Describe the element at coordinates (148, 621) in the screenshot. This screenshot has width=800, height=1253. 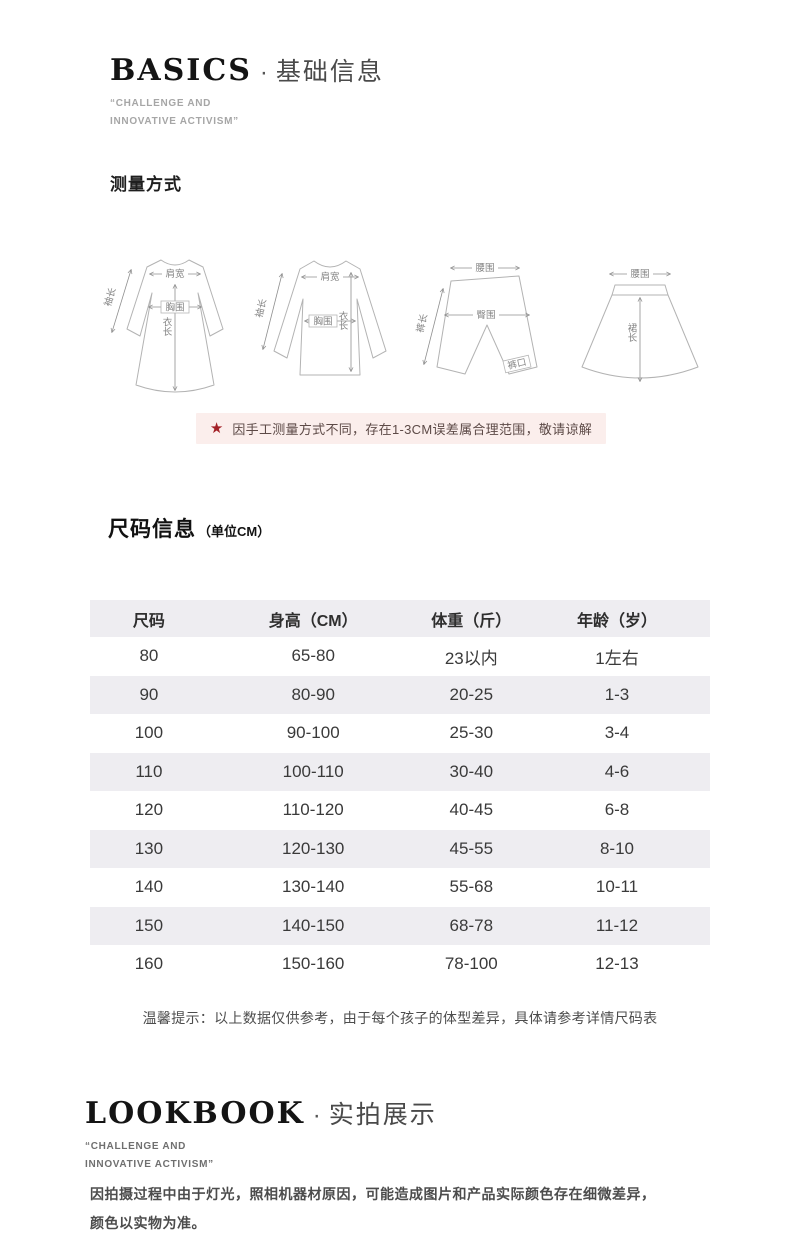
I see `col-header-size: 尺码` at that location.